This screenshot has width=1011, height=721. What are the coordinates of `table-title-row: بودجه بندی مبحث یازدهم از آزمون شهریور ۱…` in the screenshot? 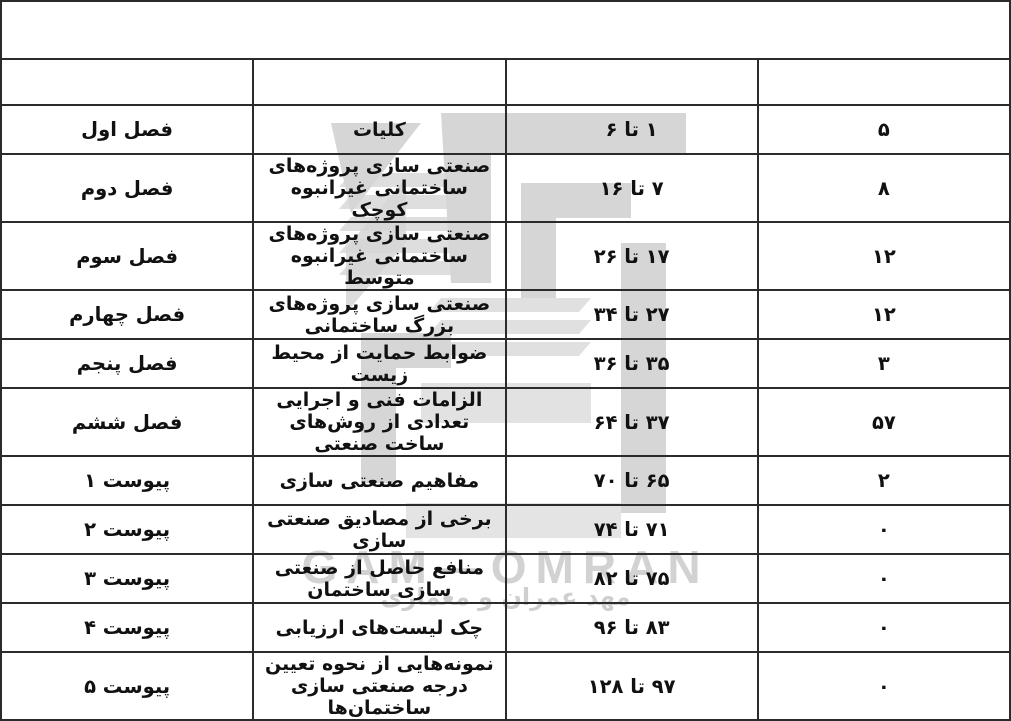 It's located at (505, 30).